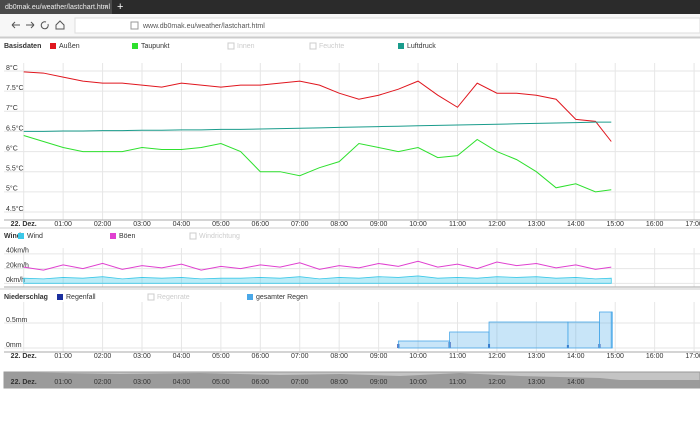 The height and width of the screenshot is (440, 700). What do you see at coordinates (219, 236) in the screenshot?
I see `legend-label: Windrichtung` at bounding box center [219, 236].